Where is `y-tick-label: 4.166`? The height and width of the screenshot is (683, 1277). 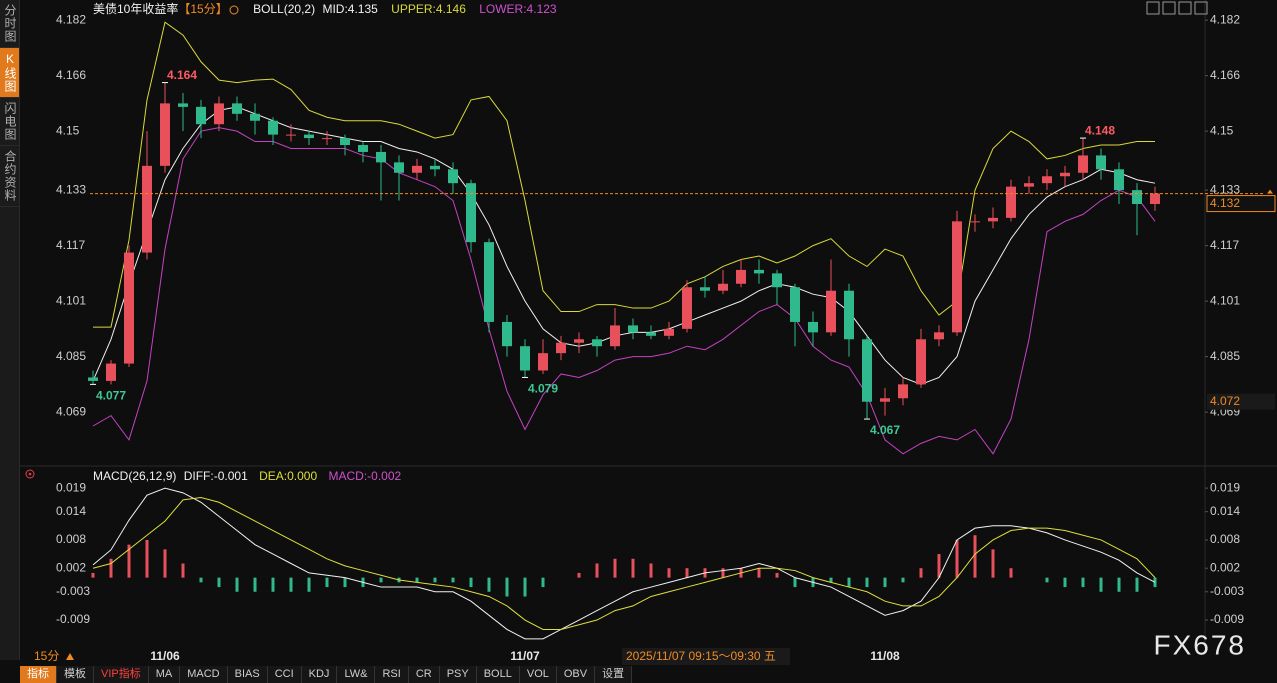 y-tick-label: 4.166 is located at coordinates (71, 75).